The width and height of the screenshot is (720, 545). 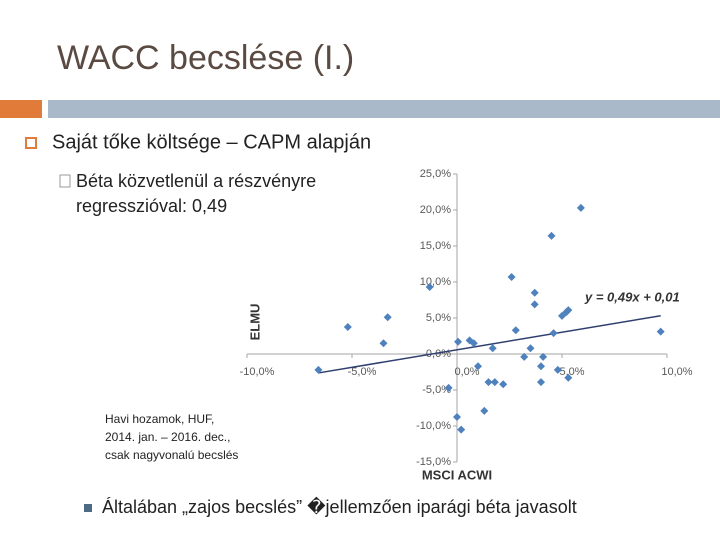 I want to click on y-tick-label: 15,0%, so click(x=435, y=246).